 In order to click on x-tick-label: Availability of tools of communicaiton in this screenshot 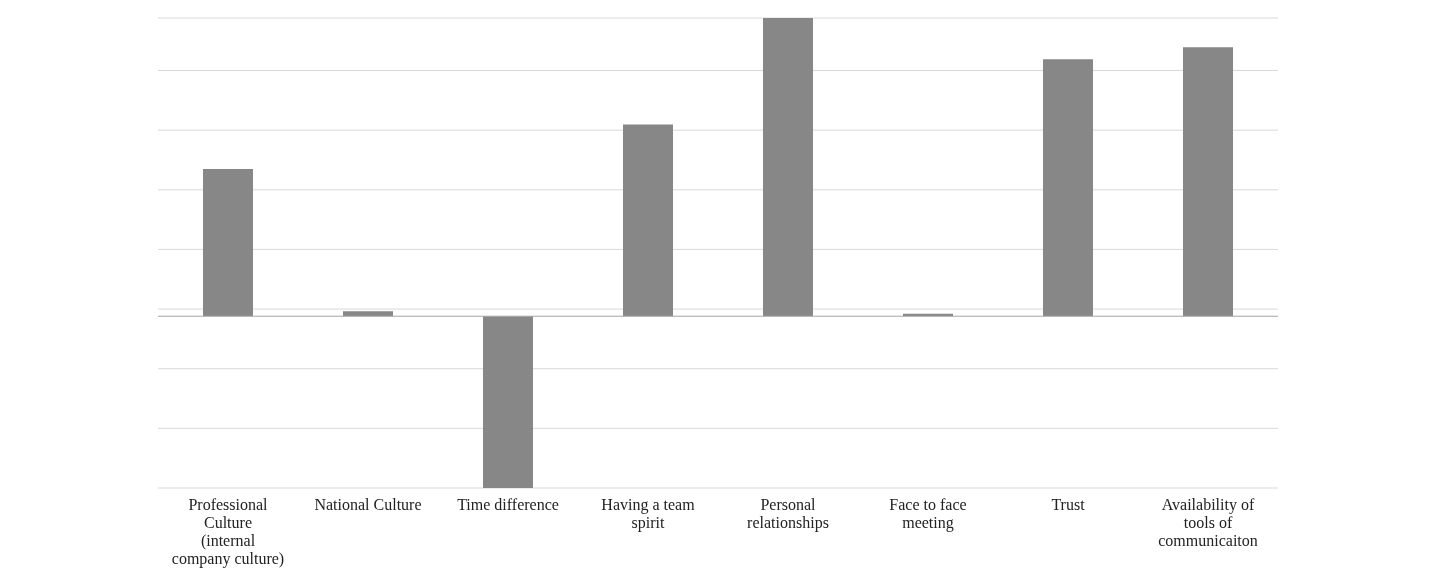, I will do `click(1208, 522)`.